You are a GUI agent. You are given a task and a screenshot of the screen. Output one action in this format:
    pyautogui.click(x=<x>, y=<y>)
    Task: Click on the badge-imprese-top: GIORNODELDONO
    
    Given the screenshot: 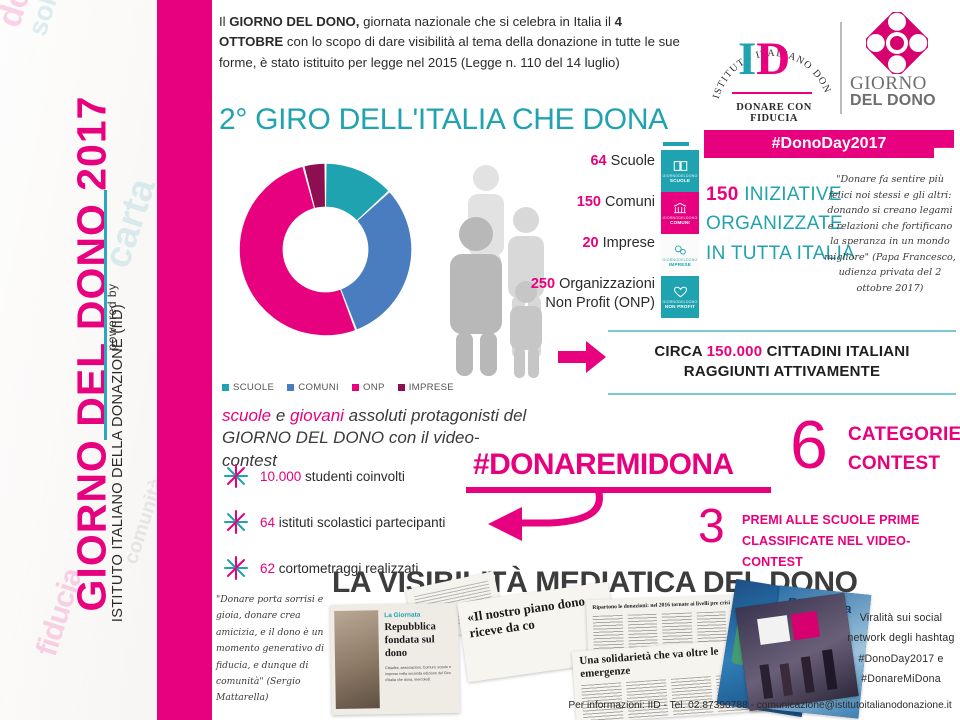 What is the action you would take?
    pyautogui.click(x=680, y=259)
    